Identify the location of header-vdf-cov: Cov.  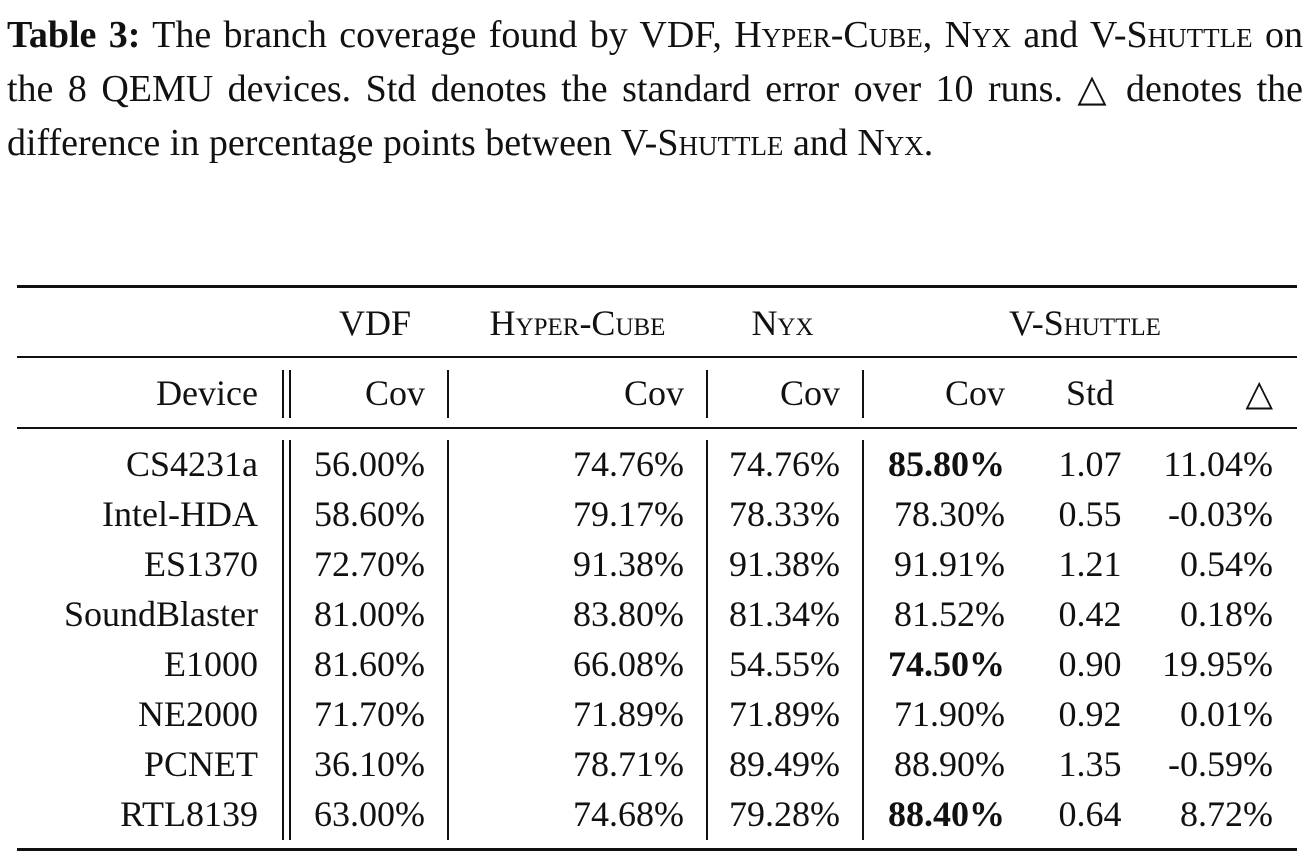
(394, 393).